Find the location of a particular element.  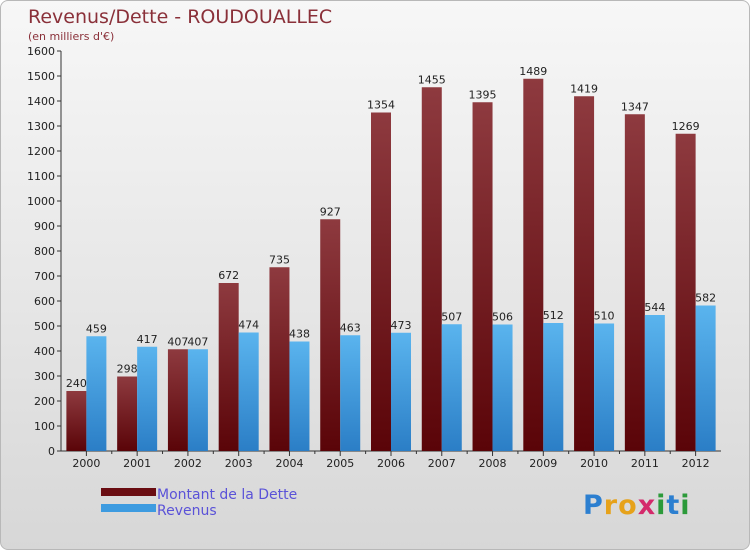

proxiti-logo: Proxiti is located at coordinates (637, 505).